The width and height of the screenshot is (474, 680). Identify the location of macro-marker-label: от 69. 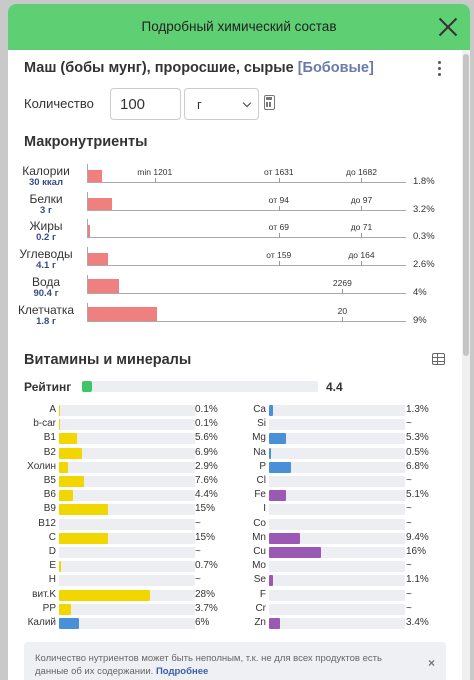
(278, 227).